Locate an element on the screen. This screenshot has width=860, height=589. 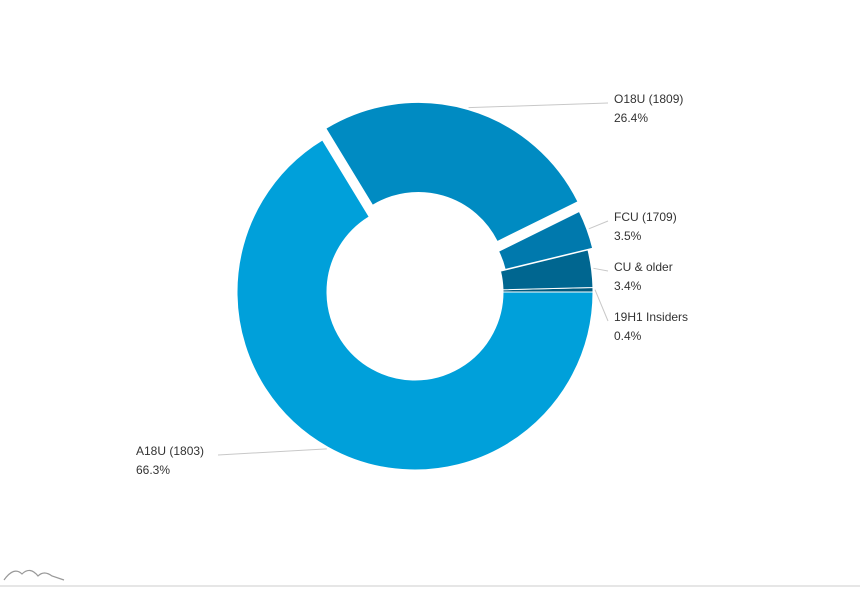
slice-label: A18U (1803) is located at coordinates (170, 451).